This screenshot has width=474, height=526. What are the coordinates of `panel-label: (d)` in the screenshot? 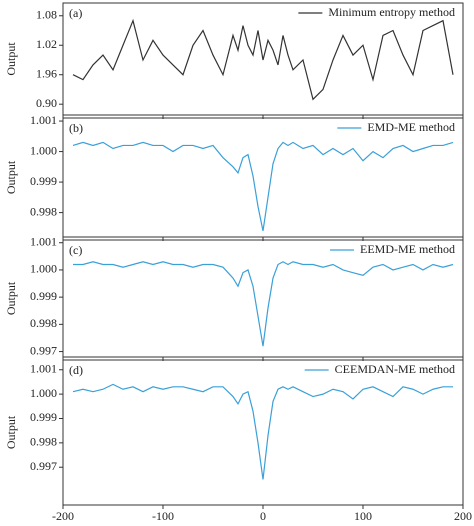 It's located at (76, 370).